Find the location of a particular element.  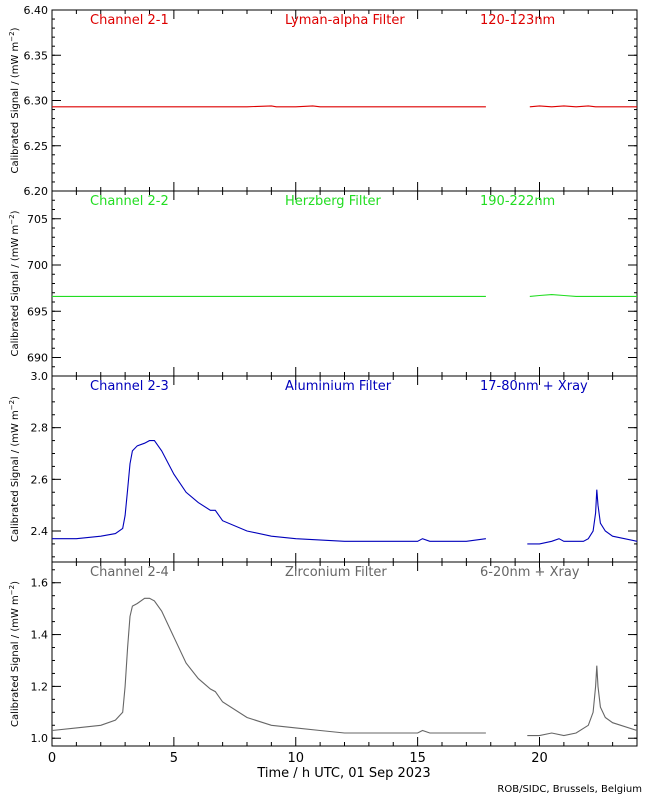

series-line-ch24-seg1 is located at coordinates (268, 665).